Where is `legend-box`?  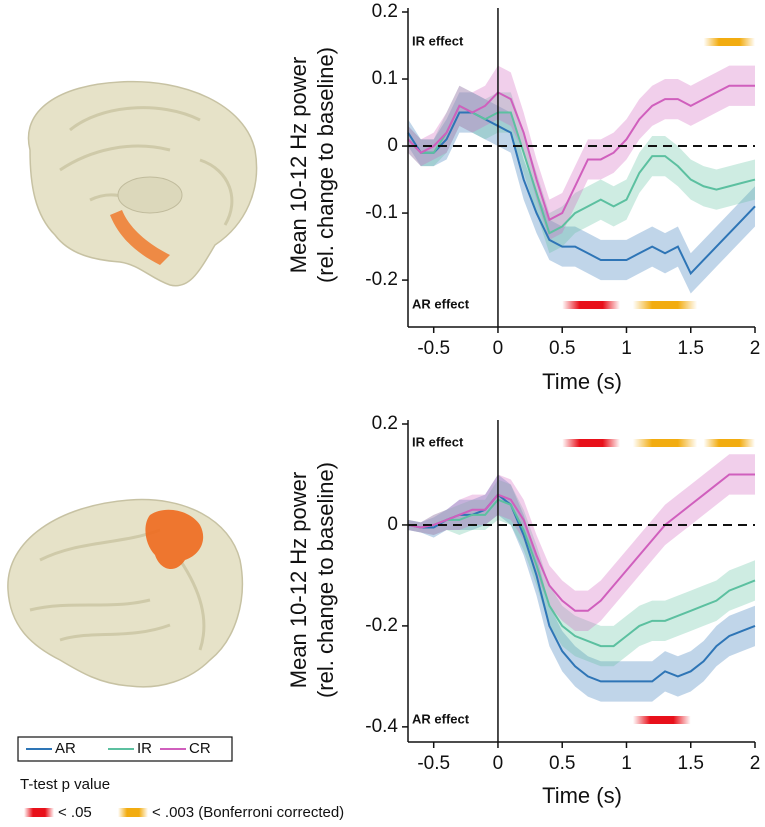
legend-box is located at coordinates (125, 749).